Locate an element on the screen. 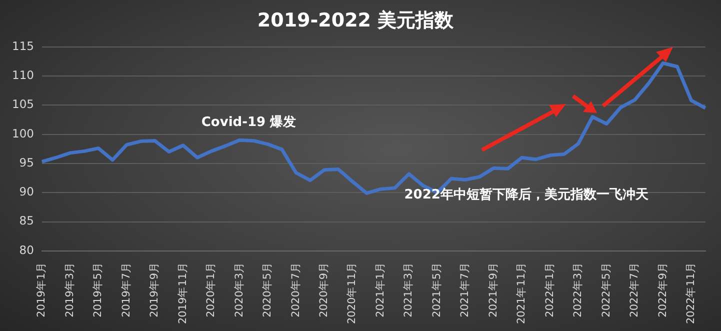 This screenshot has height=331, width=721. x-tick-label: 2019年3月 is located at coordinates (70, 290).